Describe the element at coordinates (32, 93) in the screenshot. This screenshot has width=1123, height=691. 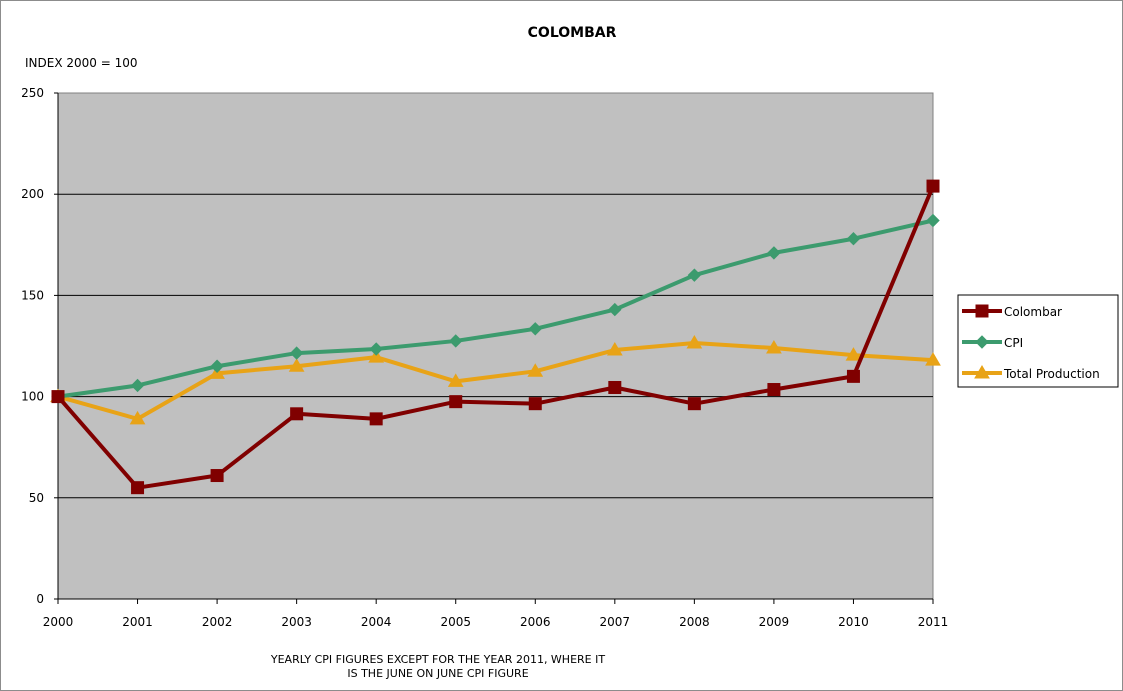
I see `y-tick-label-250: 250` at that location.